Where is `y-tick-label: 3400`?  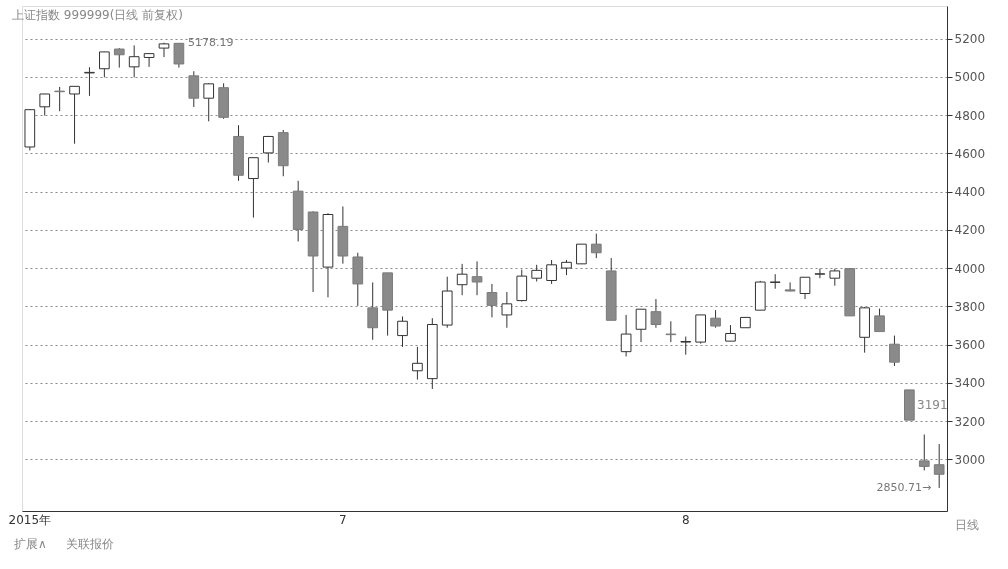
y-tick-label: 3400 is located at coordinates (970, 383).